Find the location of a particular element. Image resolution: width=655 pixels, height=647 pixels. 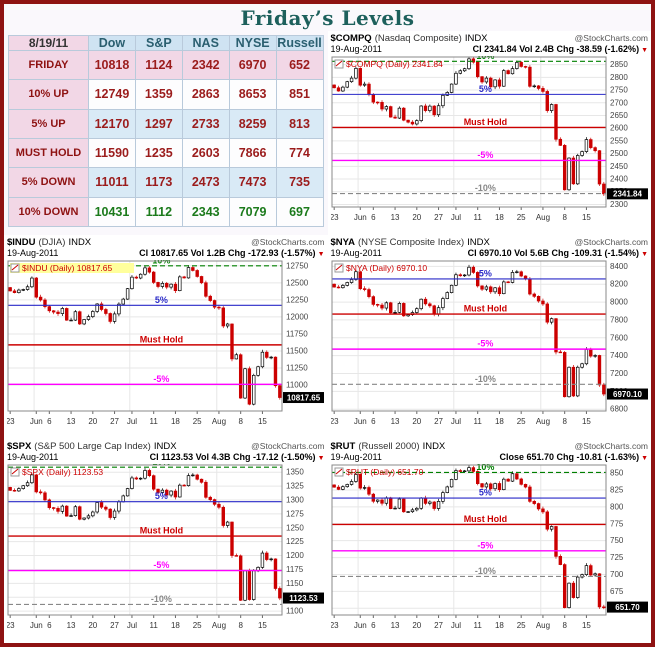

y-axis-label: 8200 is located at coordinates (619, 284).